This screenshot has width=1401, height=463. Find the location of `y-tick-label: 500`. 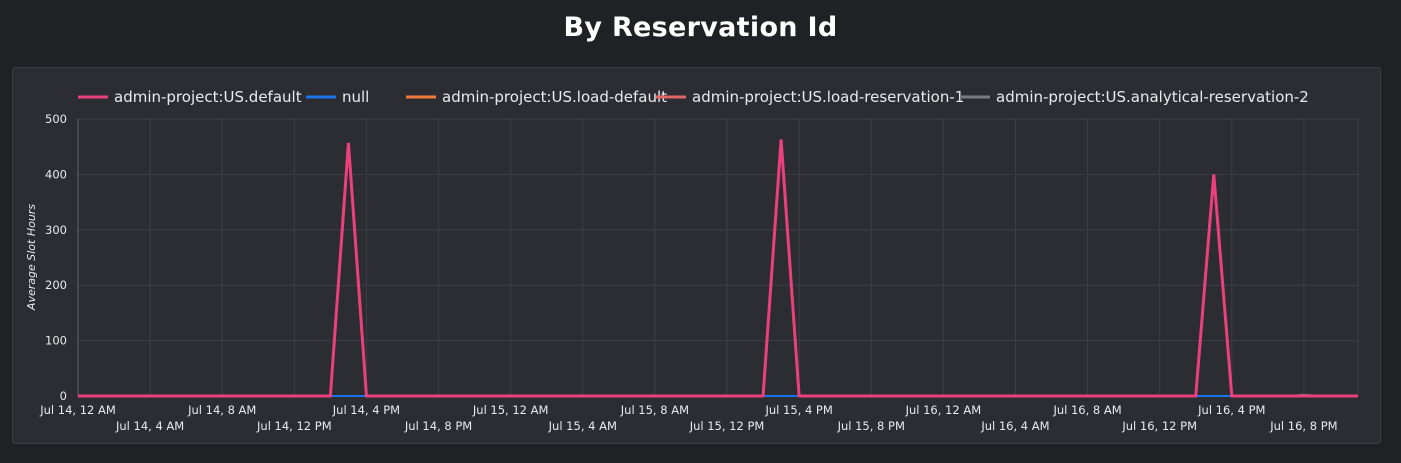

y-tick-label: 500 is located at coordinates (56, 119).